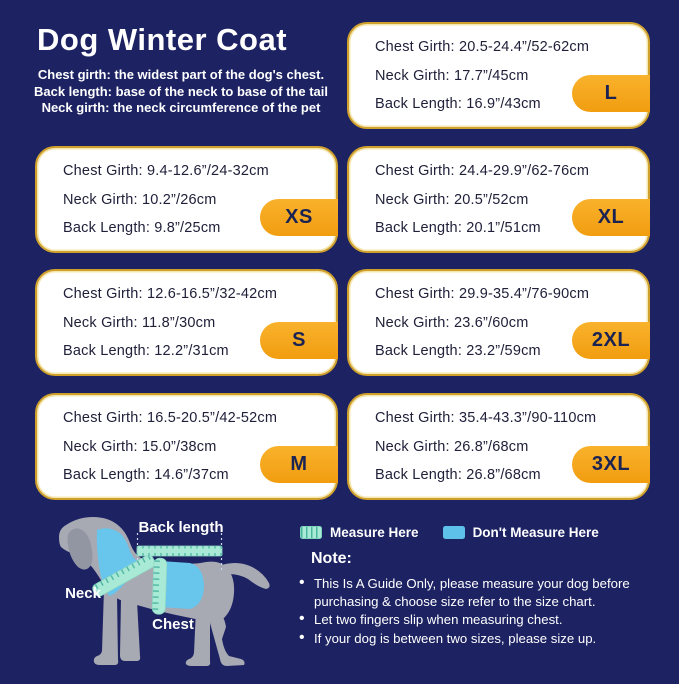 This screenshot has height=684, width=679. I want to click on page-title: Dog Winter Coat, so click(162, 39).